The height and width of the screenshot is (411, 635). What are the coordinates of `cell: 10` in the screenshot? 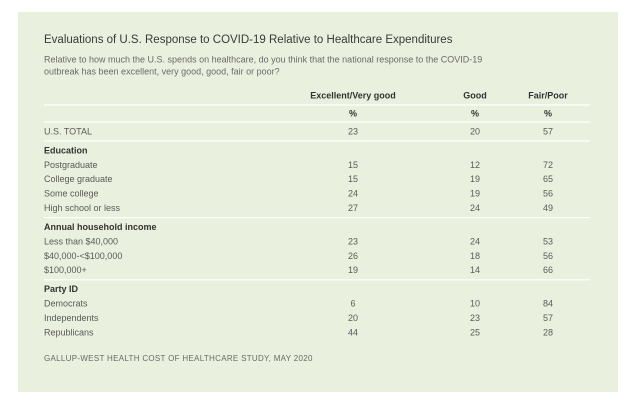 It's located at (475, 304).